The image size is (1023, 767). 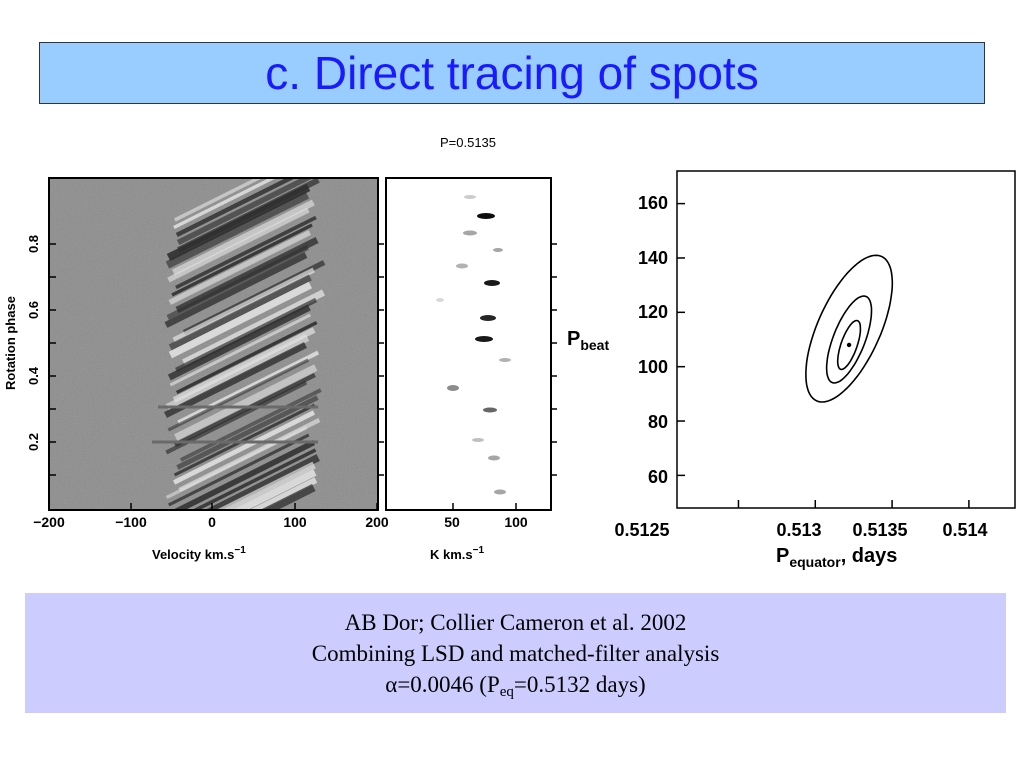 What do you see at coordinates (515, 622) in the screenshot?
I see `caption-line: AB Dor; Collier Cameron et al. 2002` at bounding box center [515, 622].